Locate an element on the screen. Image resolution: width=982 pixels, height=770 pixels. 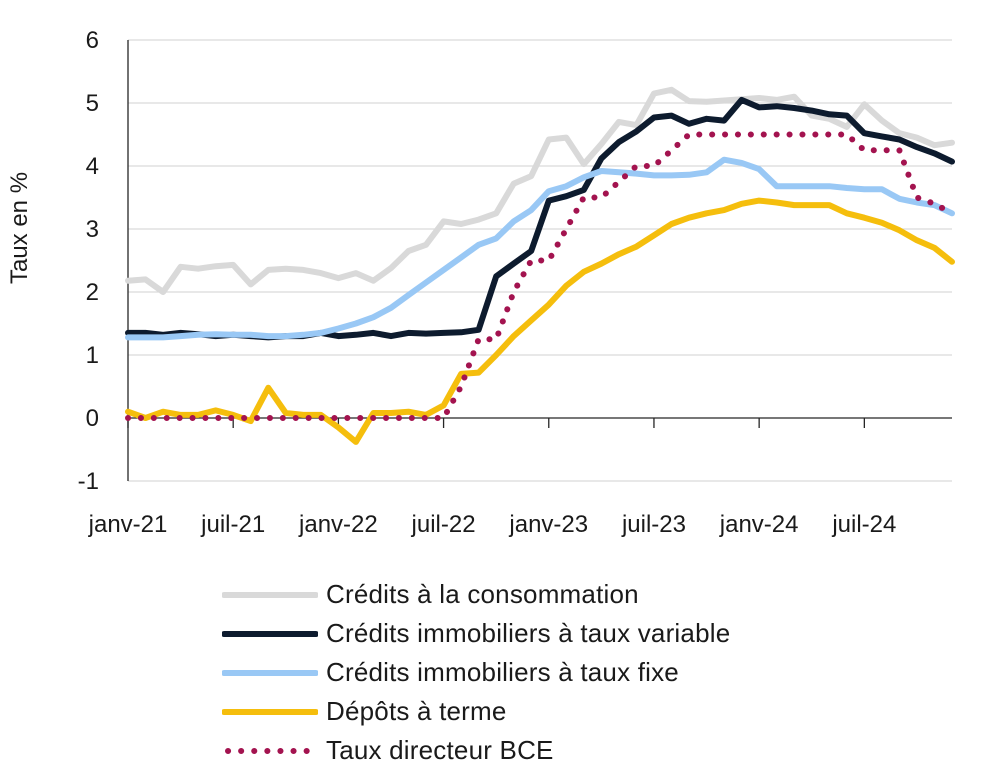
y-tick-label: 2 is located at coordinates (92, 292).